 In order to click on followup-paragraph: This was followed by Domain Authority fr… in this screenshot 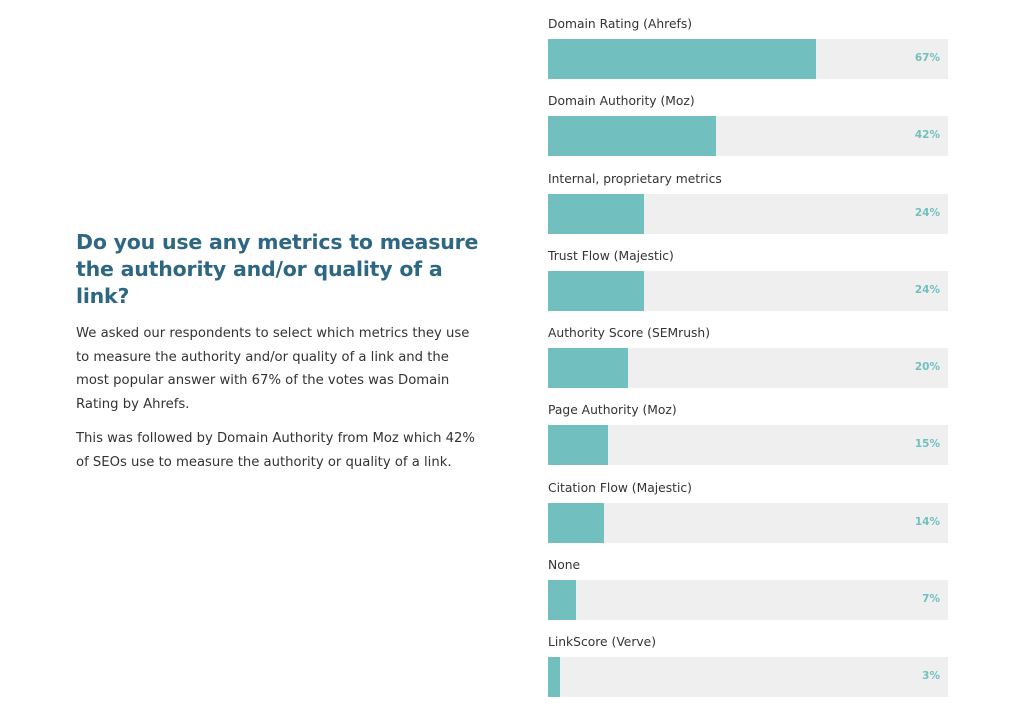, I will do `click(275, 450)`.